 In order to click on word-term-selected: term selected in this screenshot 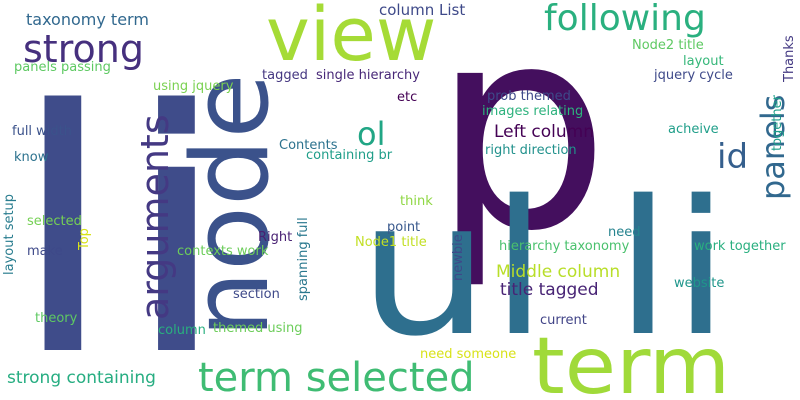, I will do `click(336, 377)`.